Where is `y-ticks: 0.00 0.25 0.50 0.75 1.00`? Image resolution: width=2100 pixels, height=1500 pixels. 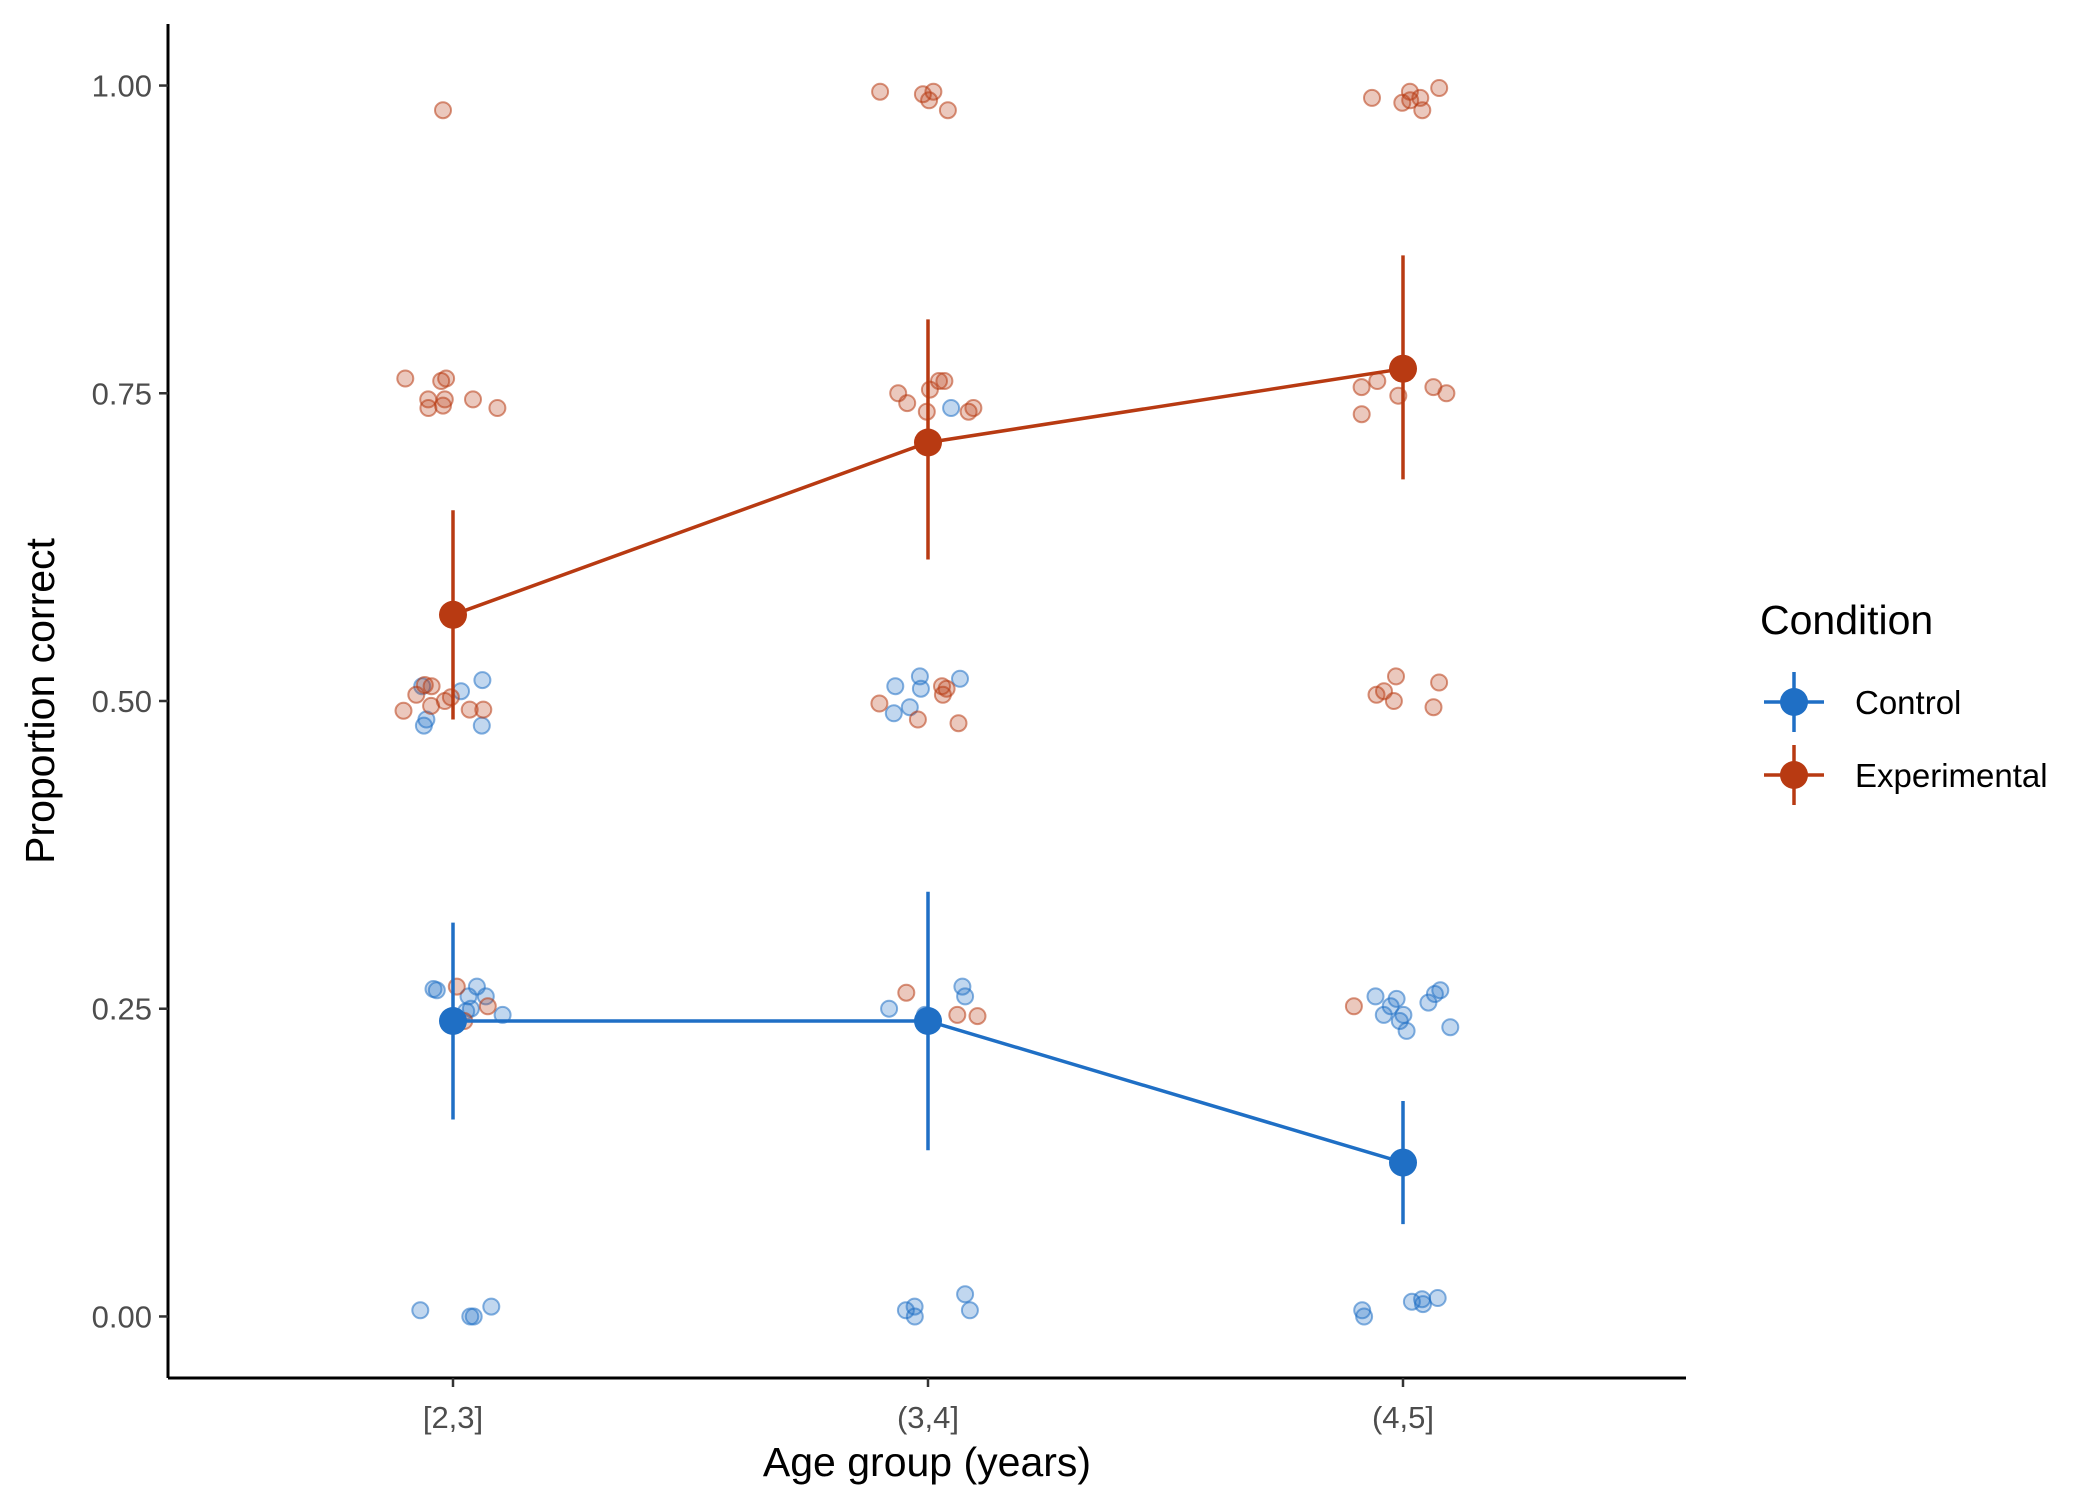 y-ticks: 0.00 0.25 0.50 0.75 1.00 is located at coordinates (130, 701).